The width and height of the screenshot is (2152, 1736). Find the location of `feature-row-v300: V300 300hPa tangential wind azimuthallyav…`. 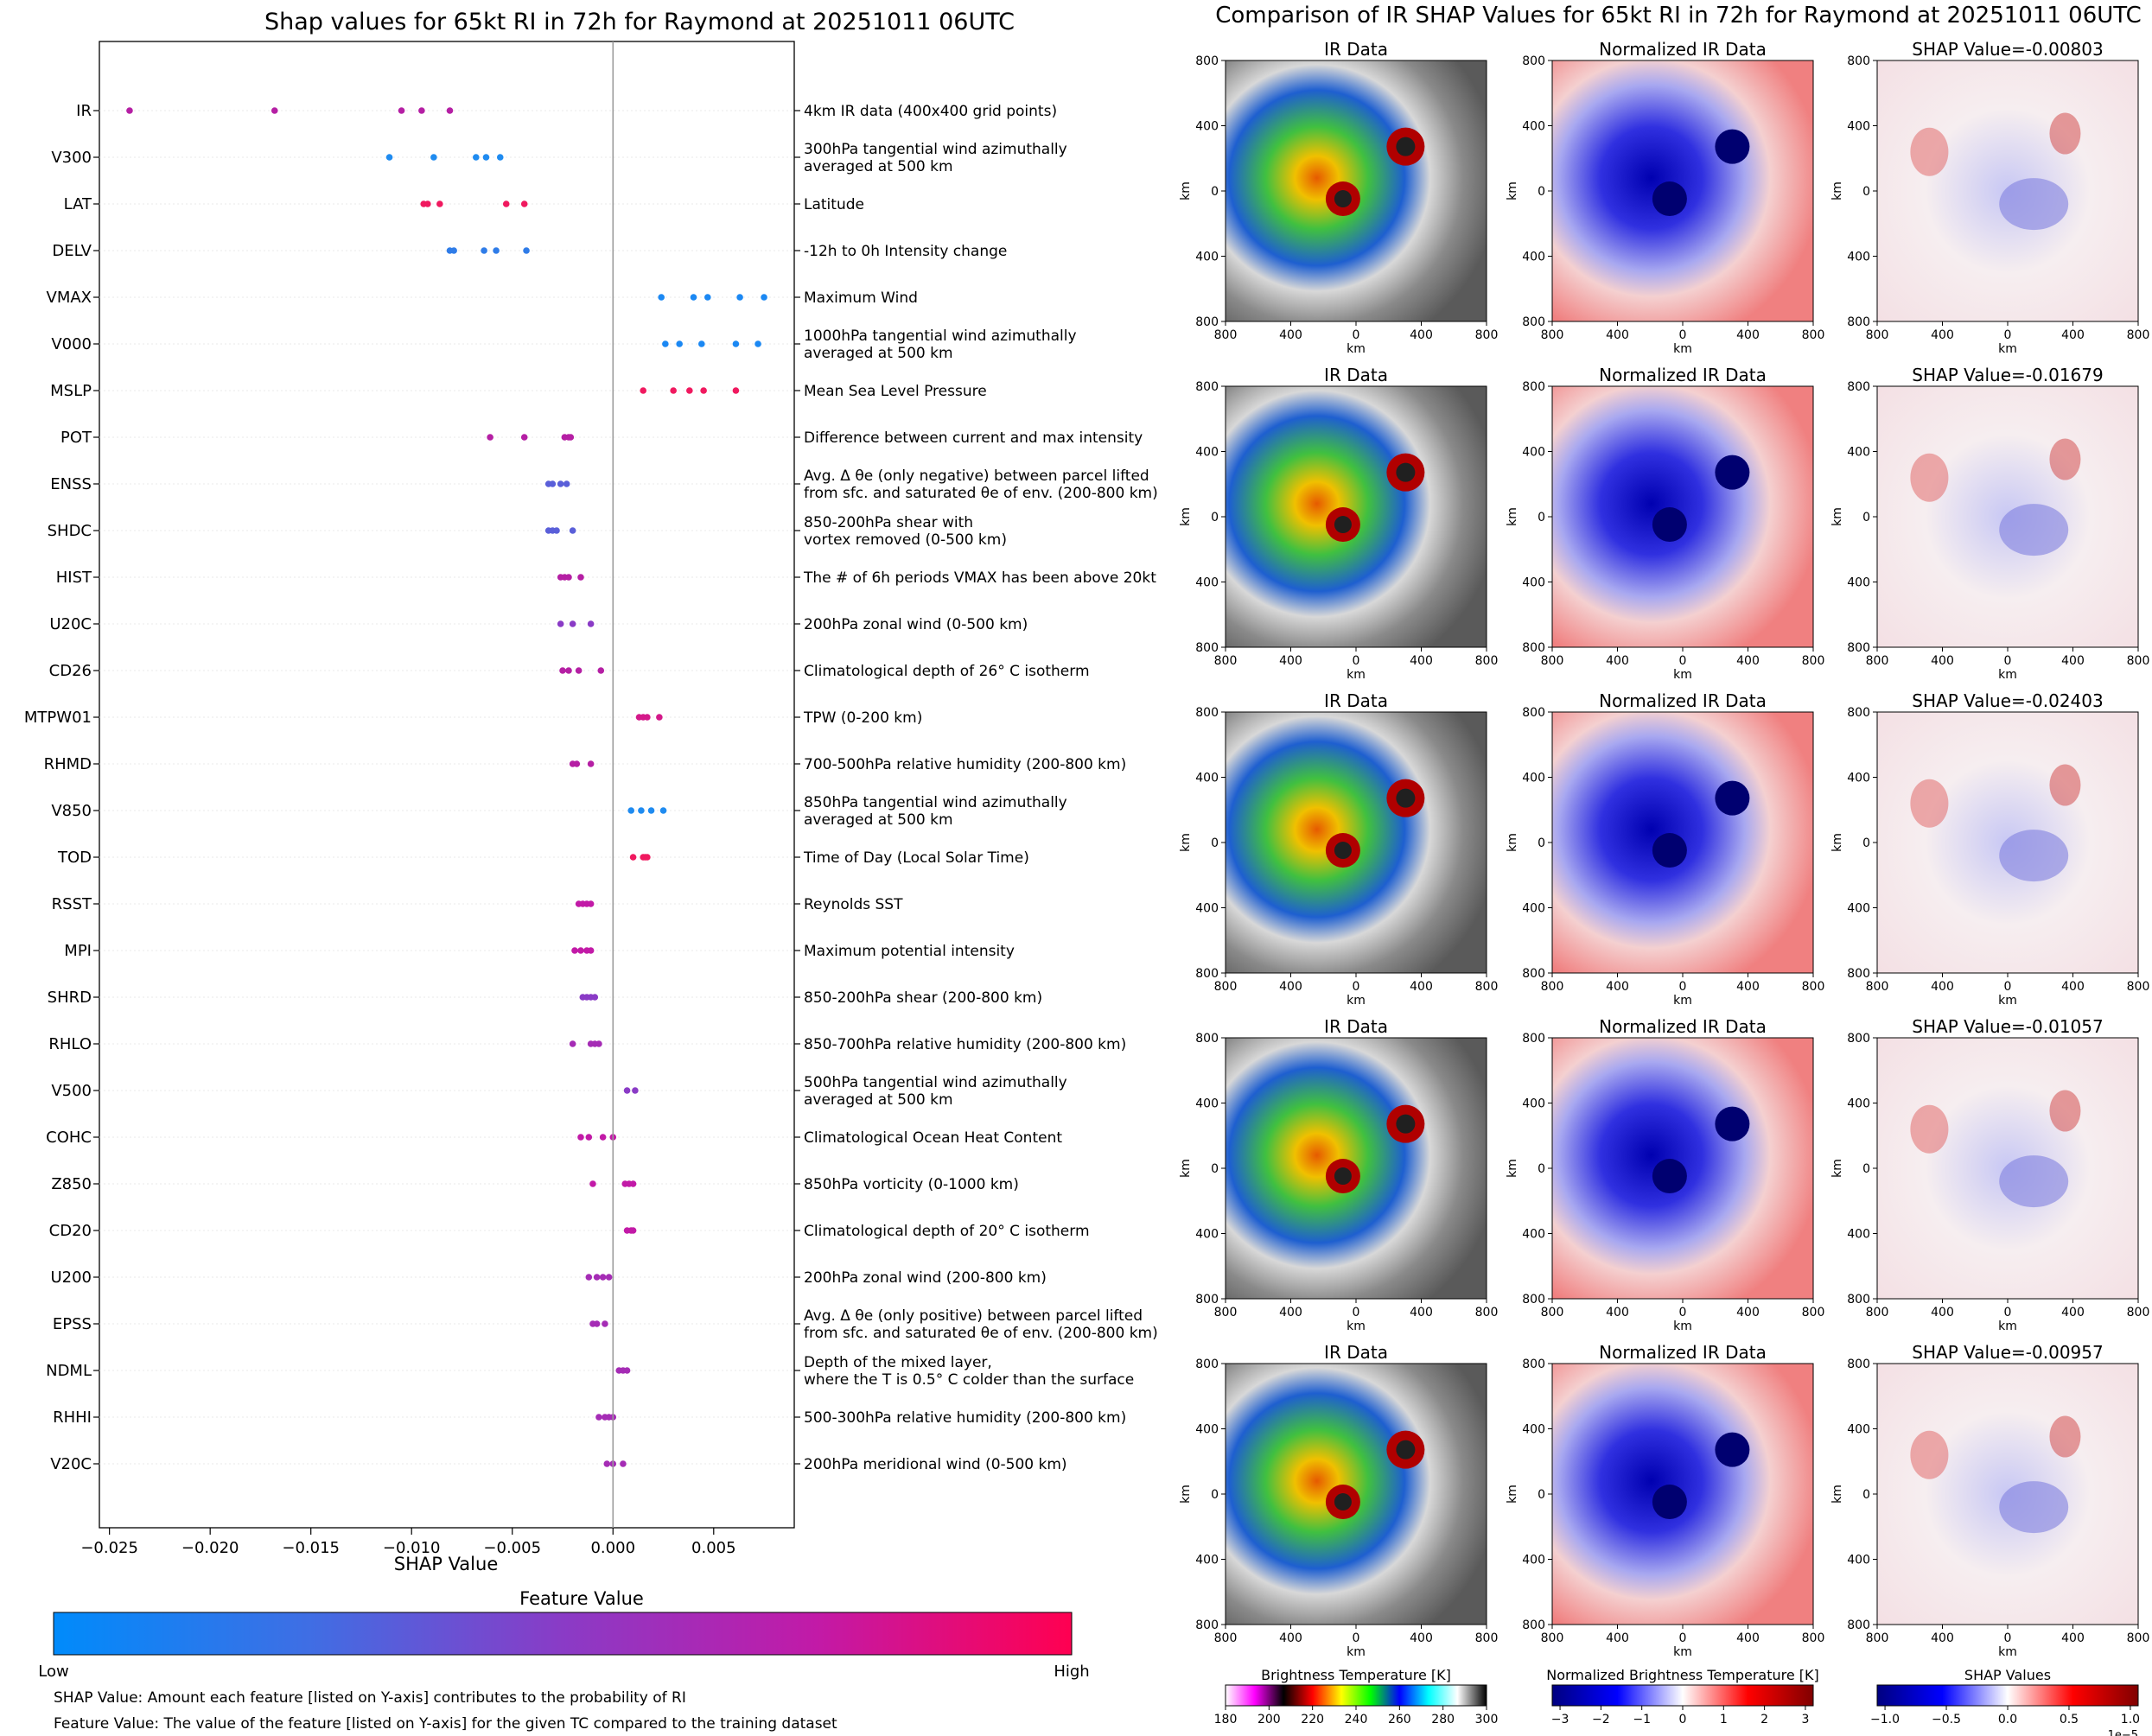

feature-row-v300: V300 300hPa tangential wind azimuthallyav… is located at coordinates (558, 158).